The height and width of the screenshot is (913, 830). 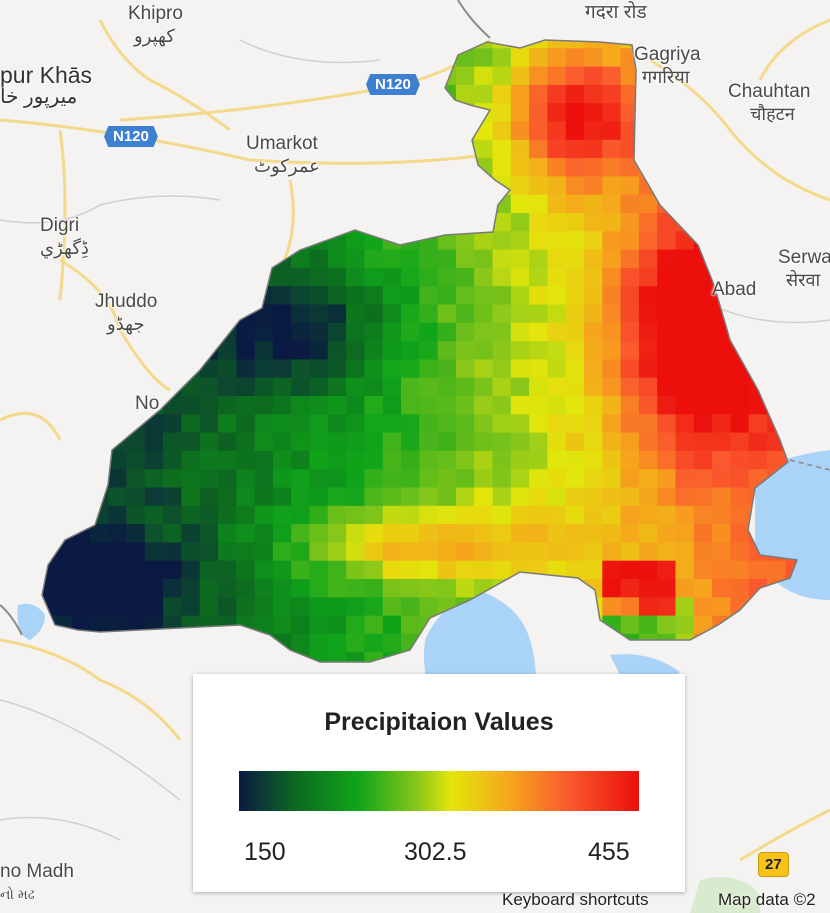 I want to click on place-native-name: નો મઢ, so click(x=17, y=894).